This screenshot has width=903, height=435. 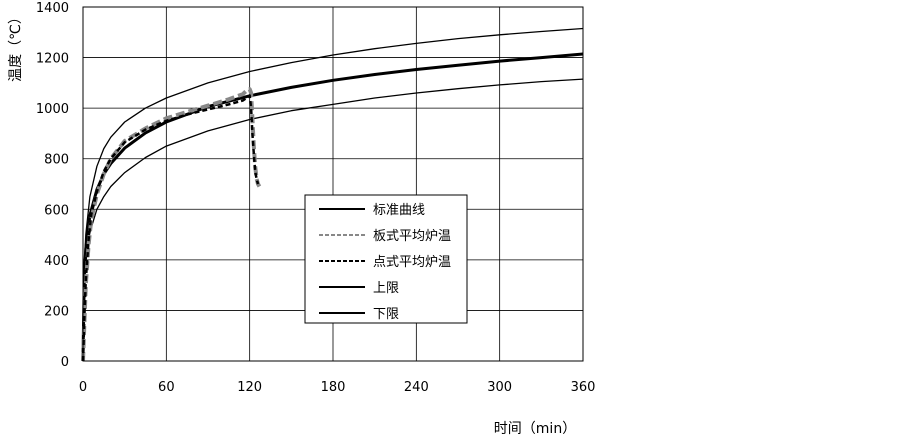 I want to click on x-tick-label: 0, so click(x=83, y=387).